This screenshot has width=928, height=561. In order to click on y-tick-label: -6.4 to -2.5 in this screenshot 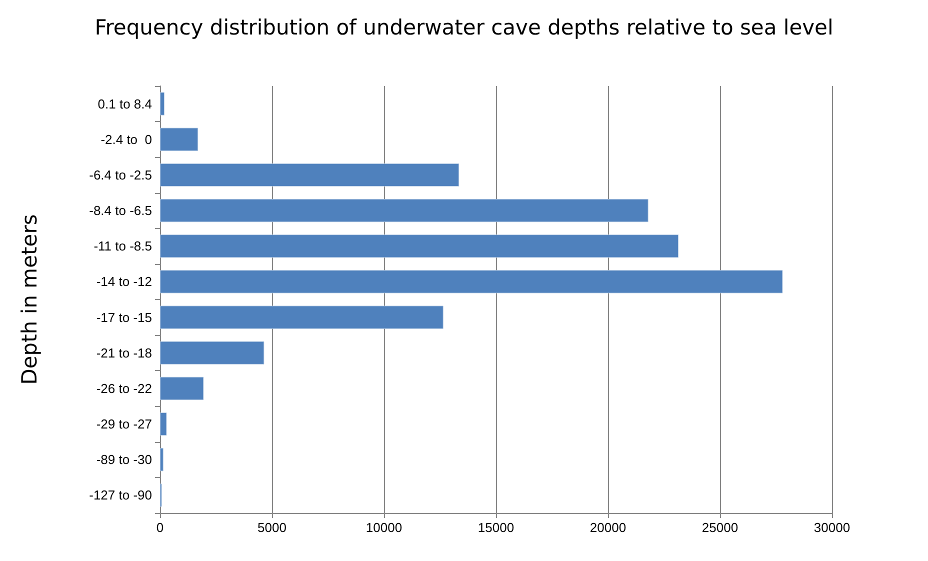, I will do `click(120, 174)`.